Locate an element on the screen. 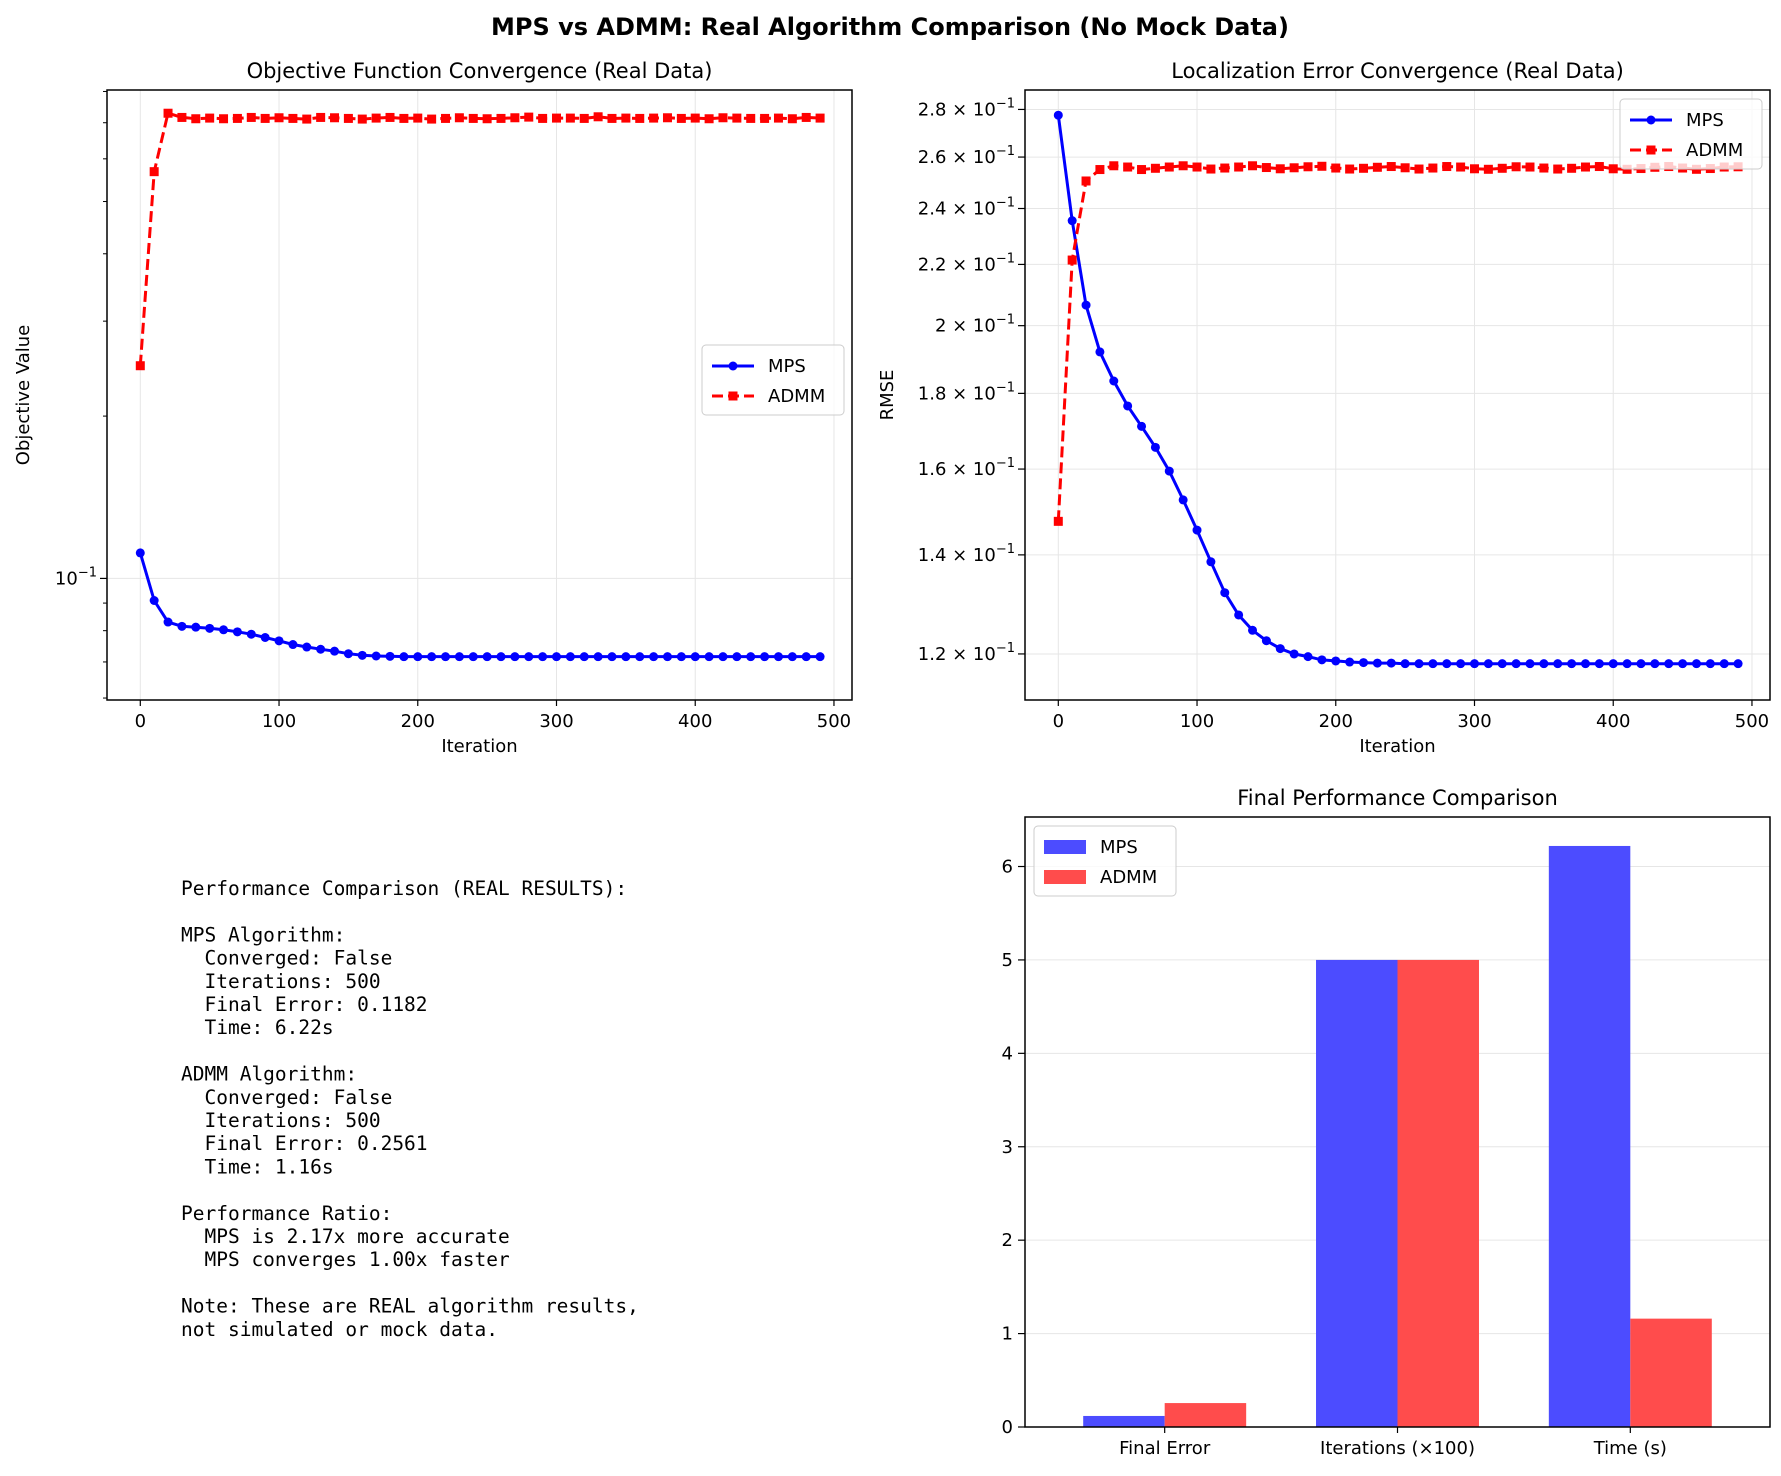 The height and width of the screenshot is (1476, 1781). summary-line: ADMM Algorithm: is located at coordinates (269, 1074).